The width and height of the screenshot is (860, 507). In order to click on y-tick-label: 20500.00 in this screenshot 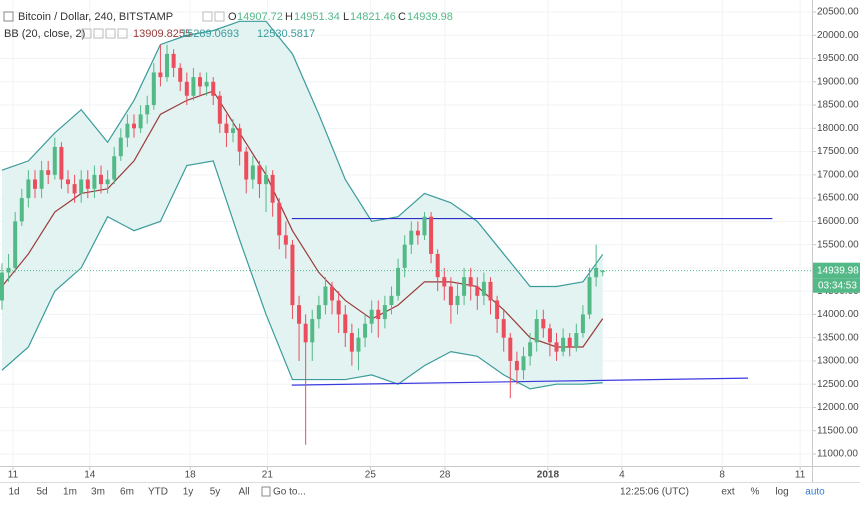, I will do `click(838, 12)`.